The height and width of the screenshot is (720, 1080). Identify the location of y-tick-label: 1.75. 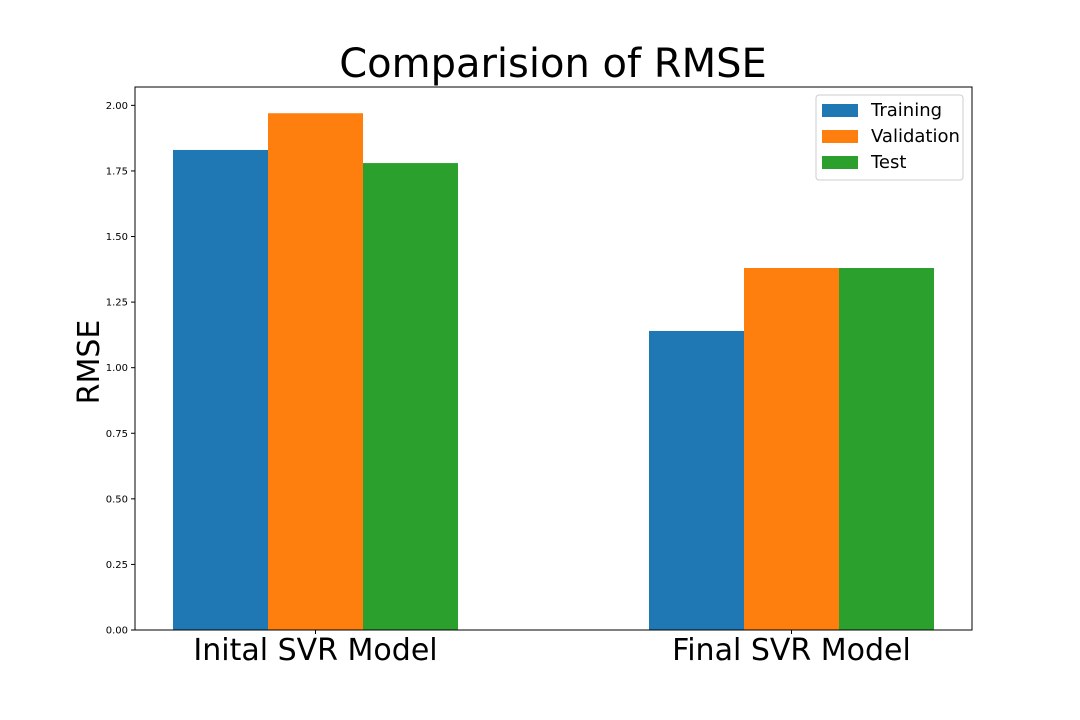
(117, 171).